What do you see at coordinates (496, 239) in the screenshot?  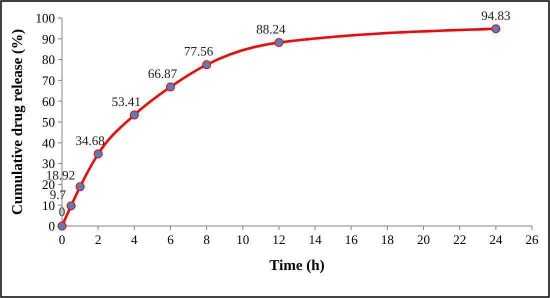 I see `x-tick-label: 24` at bounding box center [496, 239].